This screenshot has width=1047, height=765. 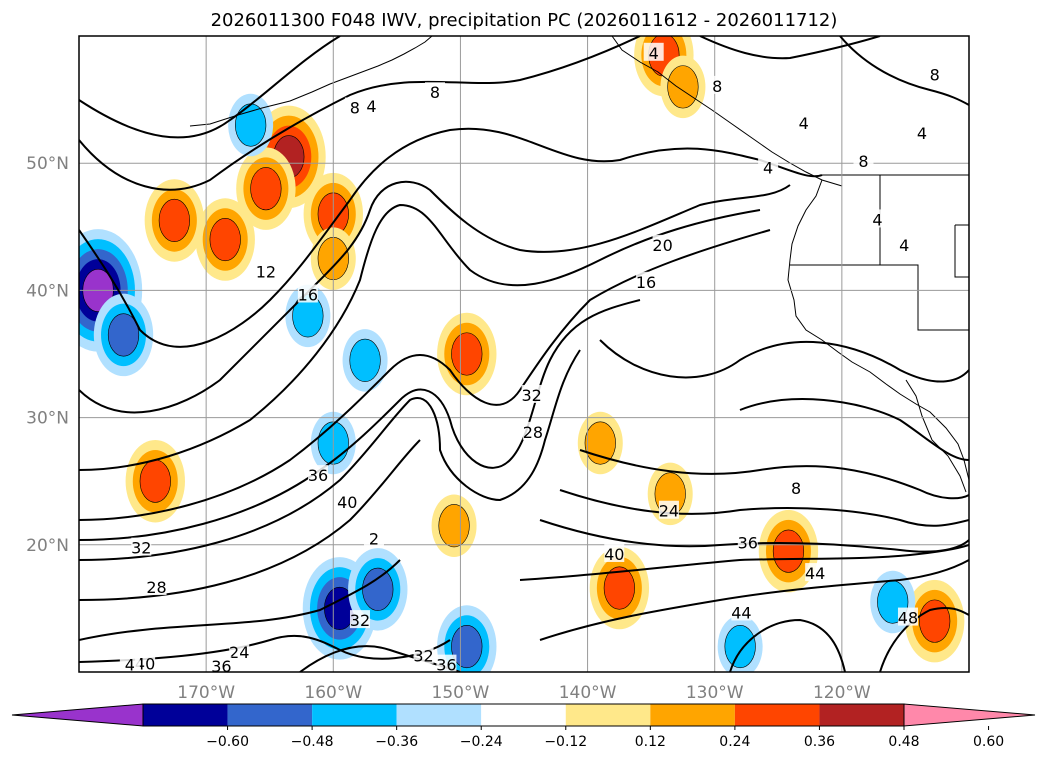 What do you see at coordinates (936, 436) in the screenshot?
I see `baja-california-coastline` at bounding box center [936, 436].